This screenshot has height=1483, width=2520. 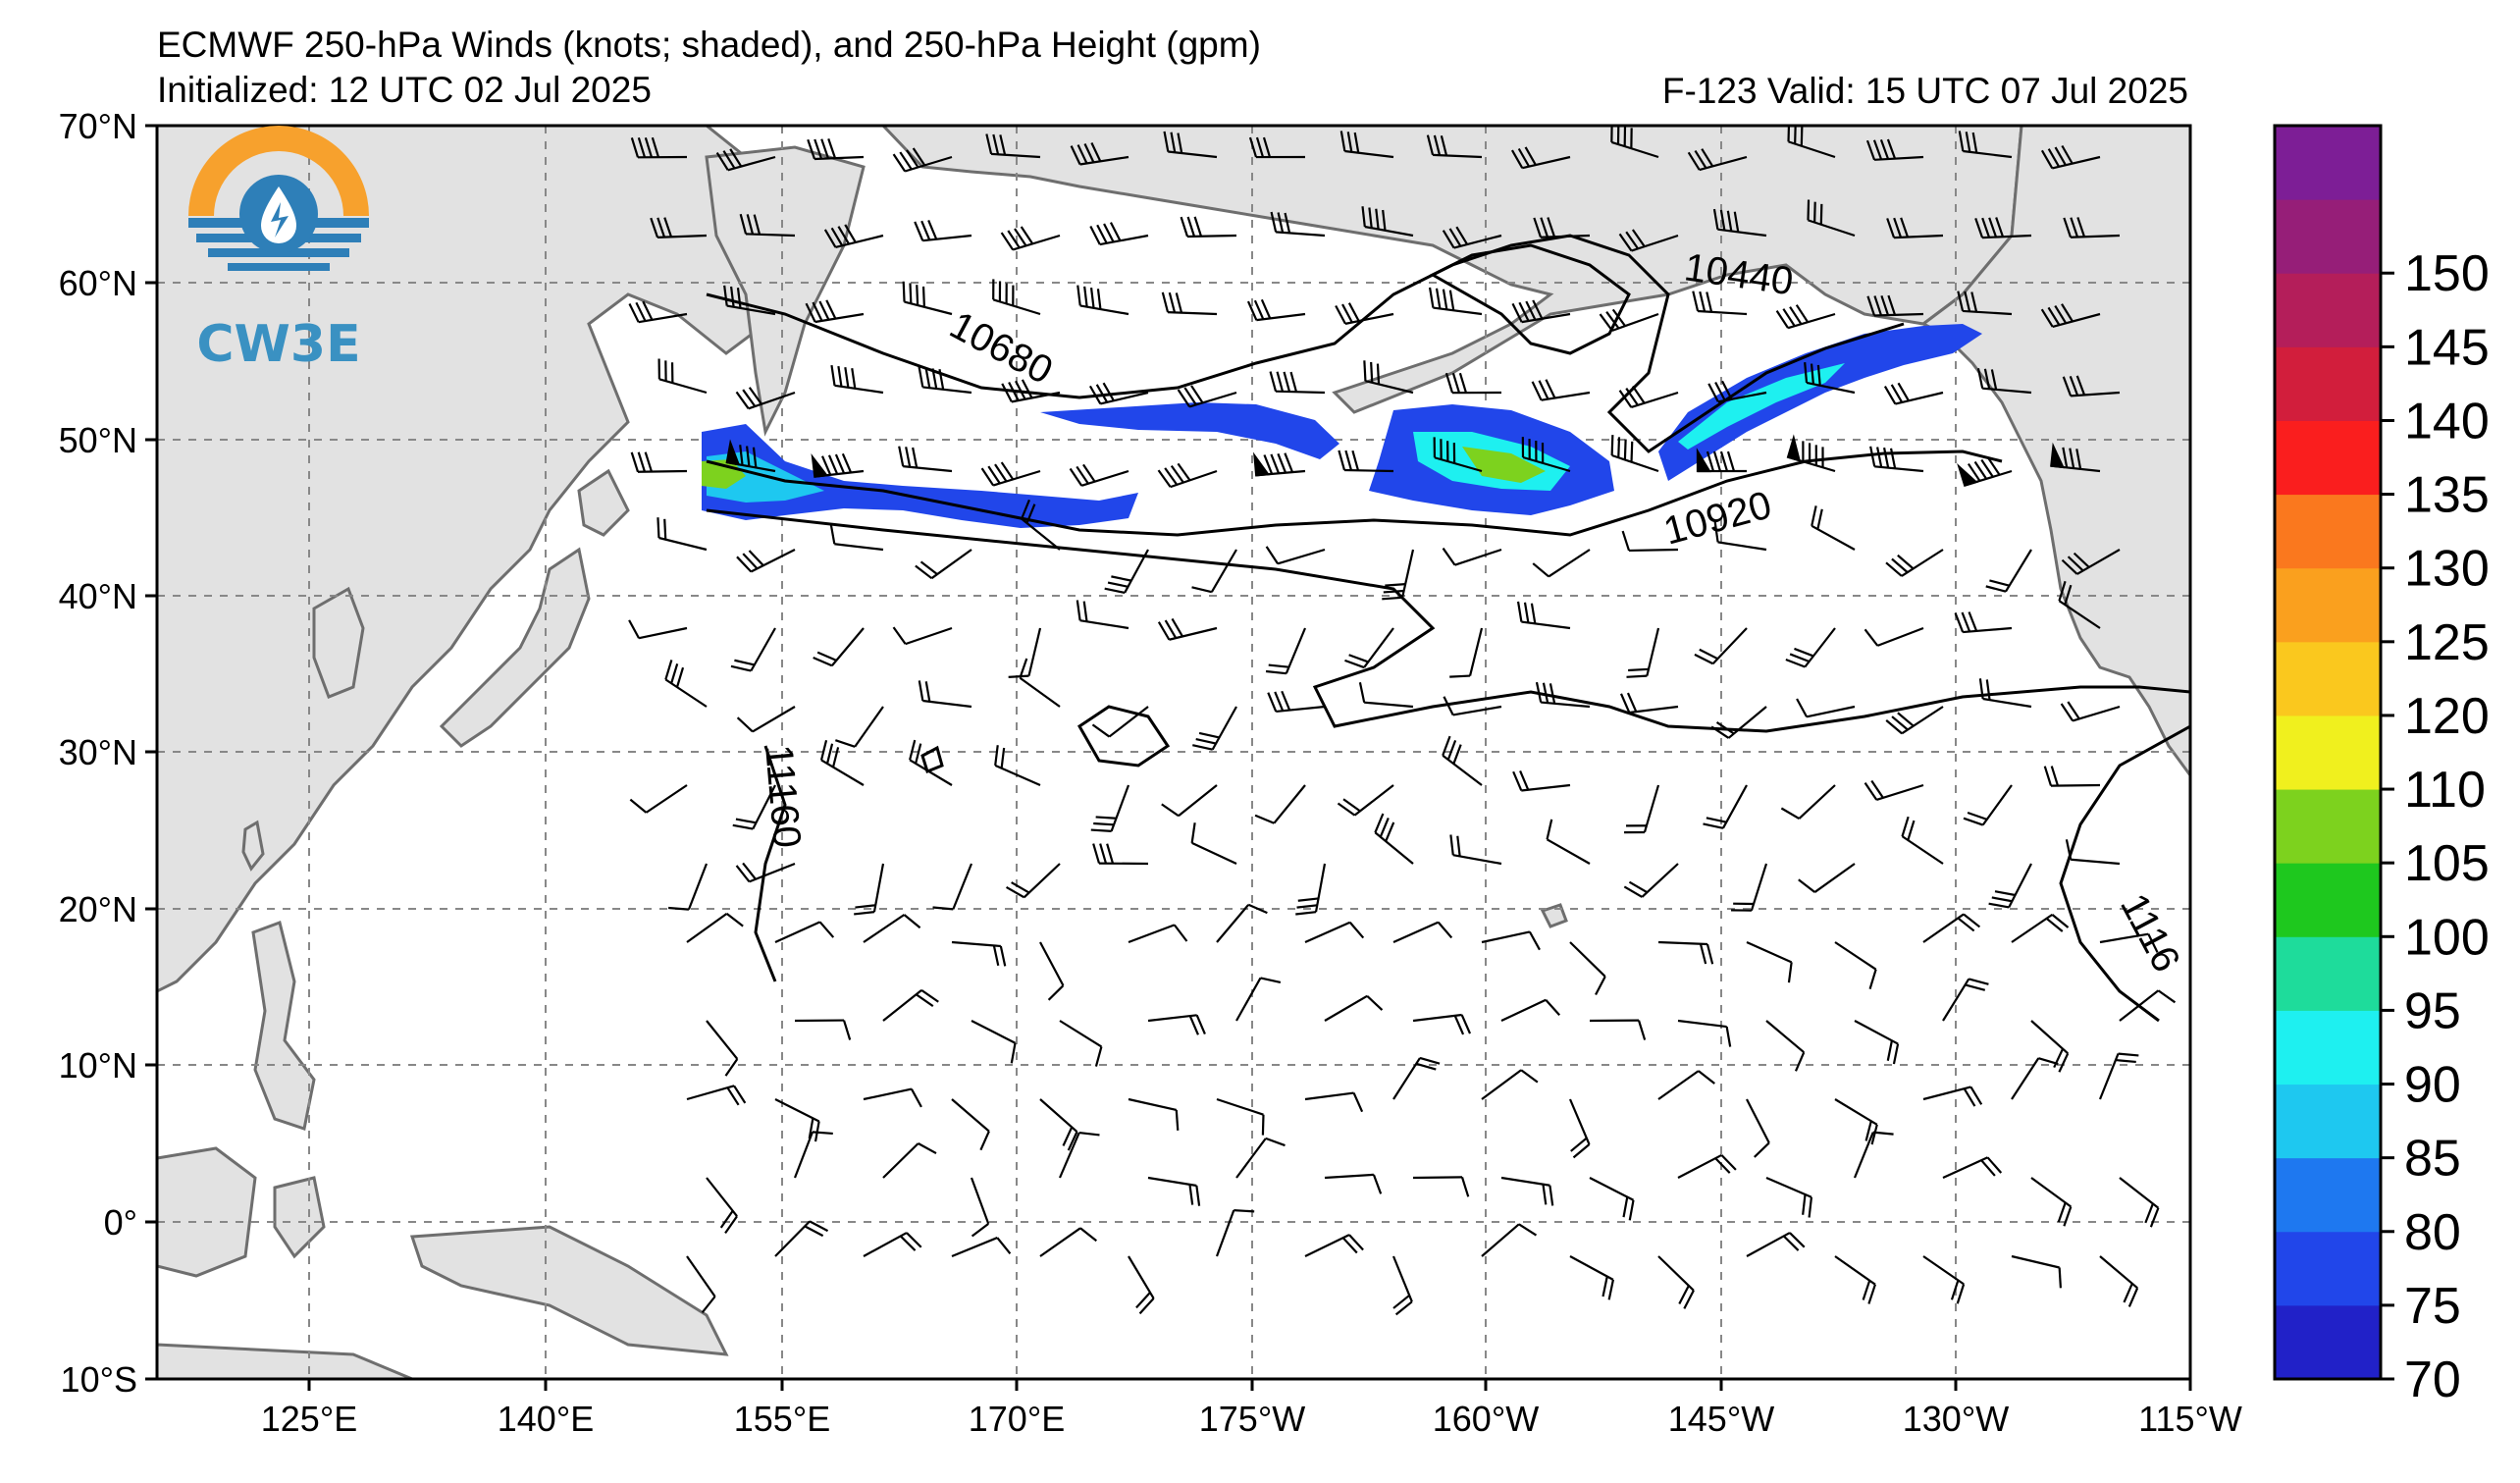 I want to click on lon-label: 125°E, so click(x=309, y=1419).